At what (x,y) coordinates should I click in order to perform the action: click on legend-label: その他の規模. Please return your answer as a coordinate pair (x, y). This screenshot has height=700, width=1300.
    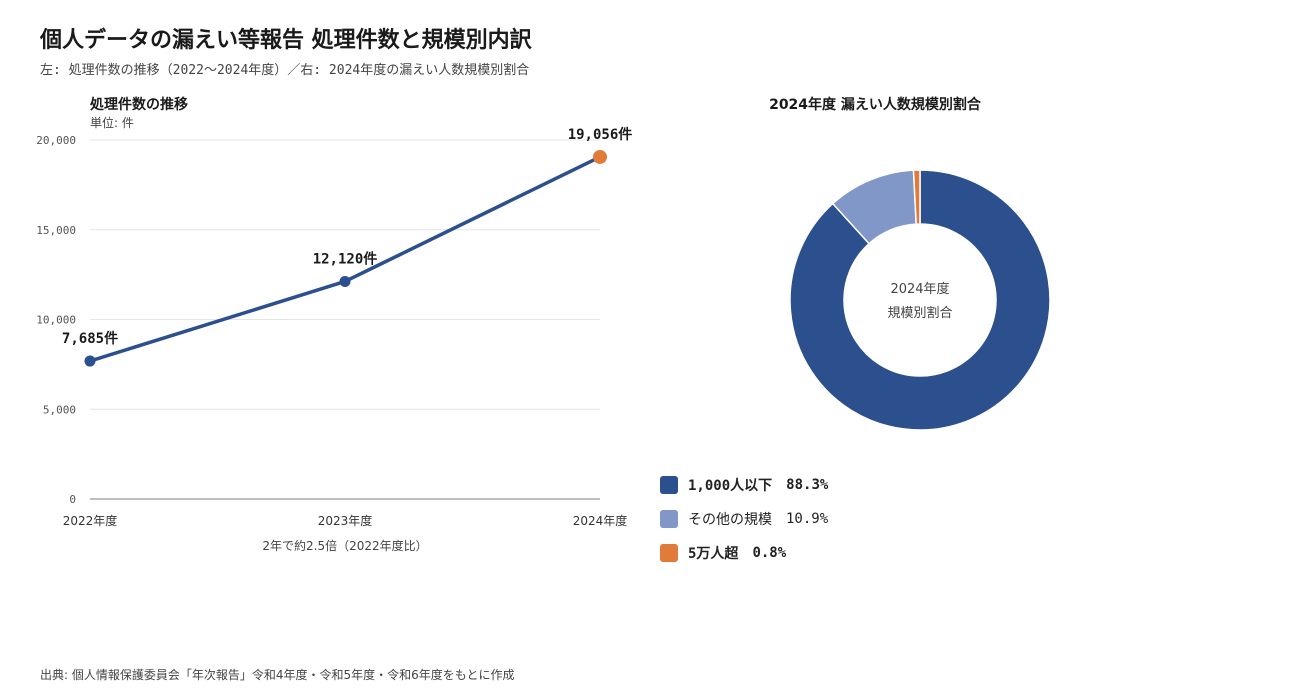
    Looking at the image, I should click on (730, 520).